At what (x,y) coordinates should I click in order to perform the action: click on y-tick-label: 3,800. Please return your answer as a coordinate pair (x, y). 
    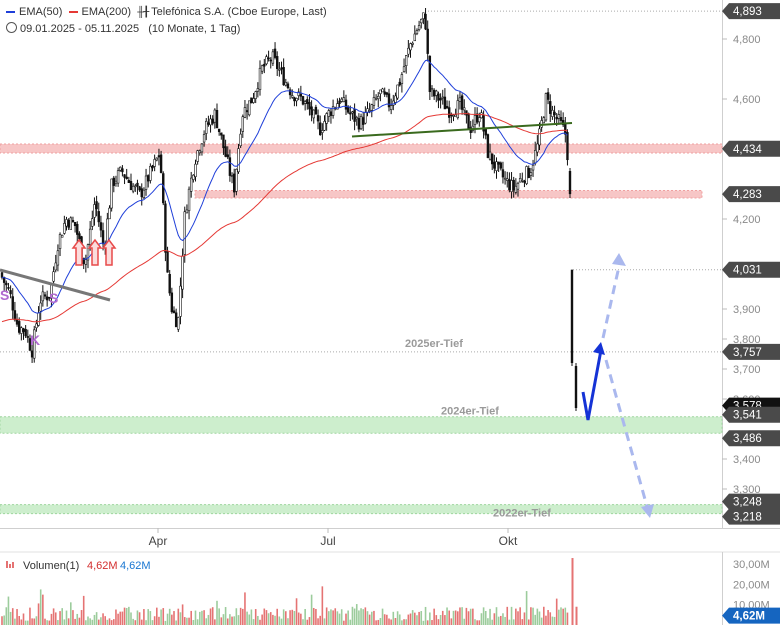
    Looking at the image, I should click on (747, 340).